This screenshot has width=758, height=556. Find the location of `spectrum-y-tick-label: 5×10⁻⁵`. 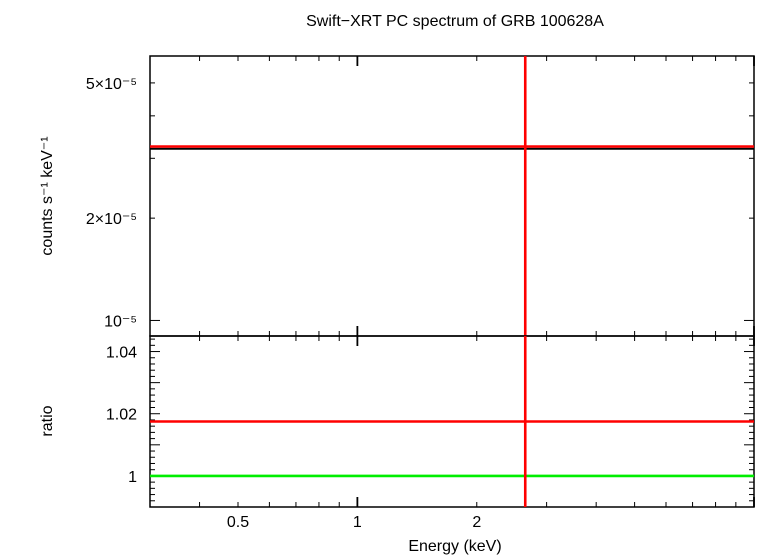

spectrum-y-tick-label: 5×10⁻⁵ is located at coordinates (111, 84).